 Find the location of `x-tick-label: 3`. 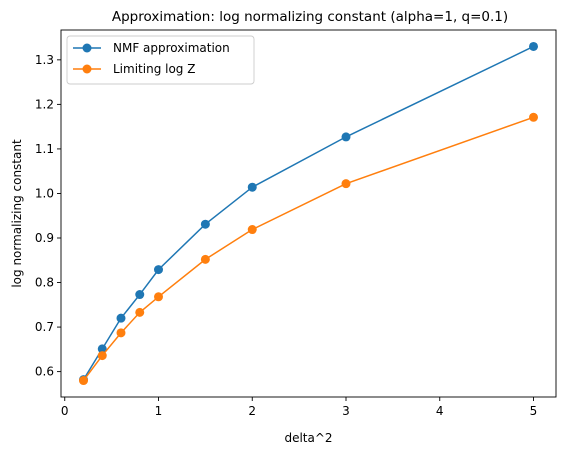

x-tick-label: 3 is located at coordinates (346, 411).